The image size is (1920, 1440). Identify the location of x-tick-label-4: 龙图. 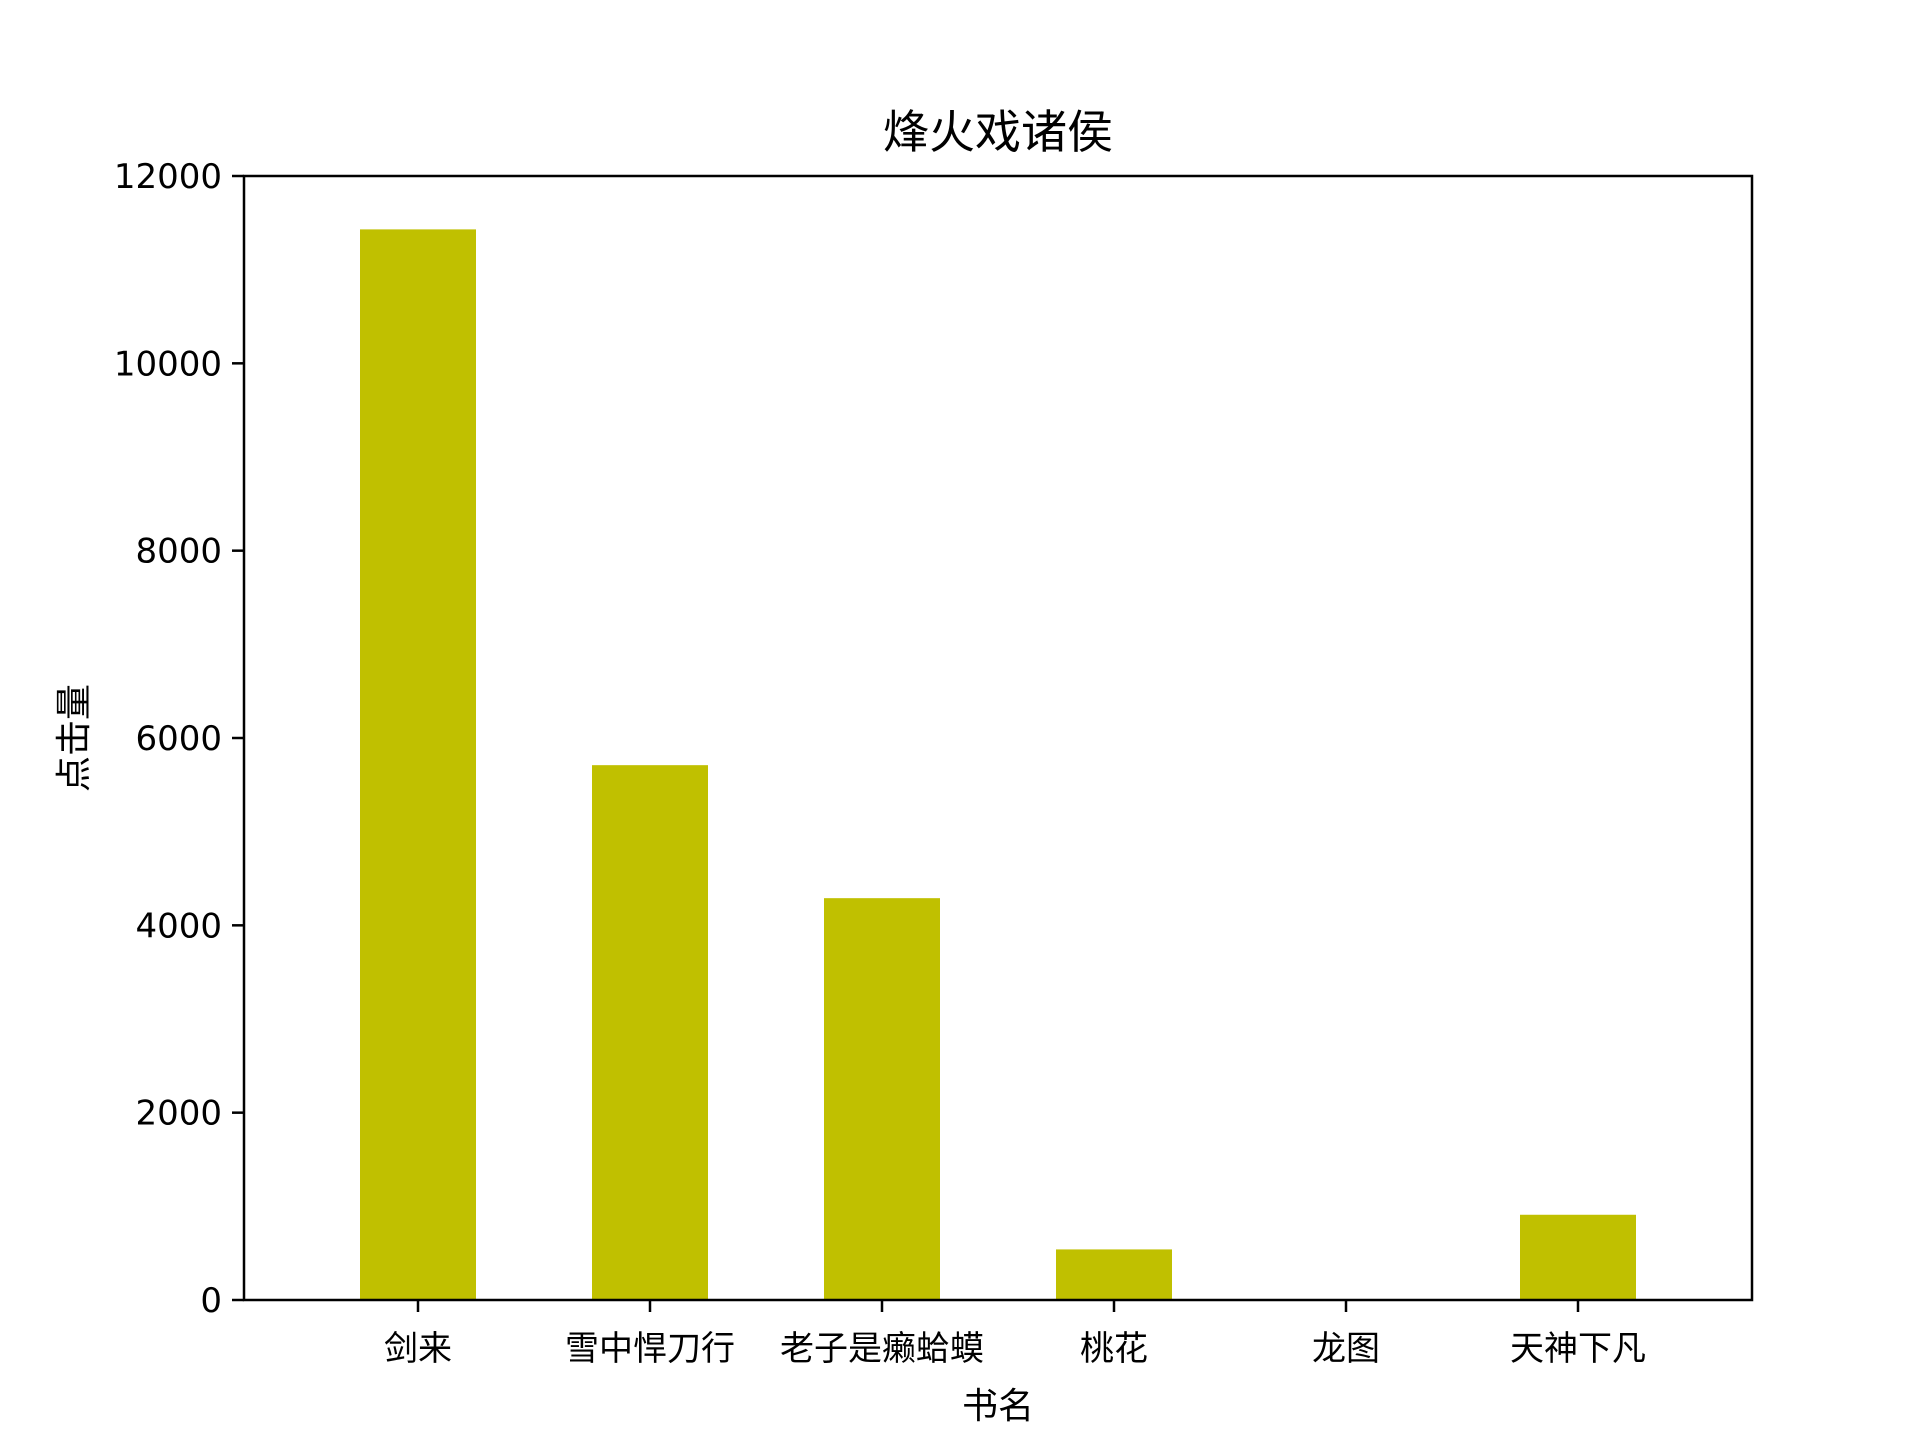
(1346, 1349).